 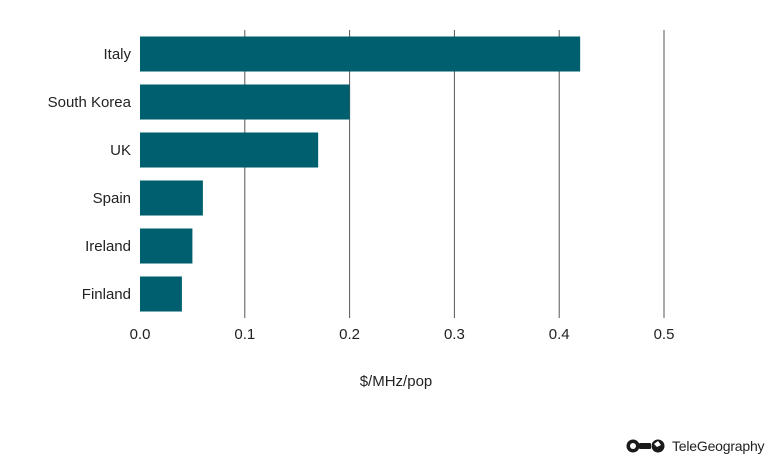 What do you see at coordinates (90, 102) in the screenshot?
I see `category-label: South Korea` at bounding box center [90, 102].